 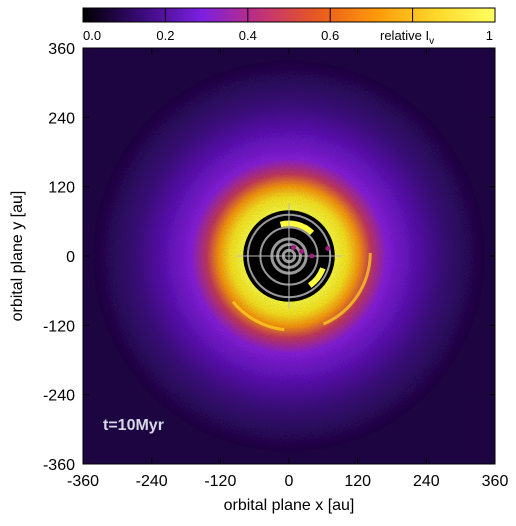 I want to click on x-tick-label: 120, so click(x=357, y=481).